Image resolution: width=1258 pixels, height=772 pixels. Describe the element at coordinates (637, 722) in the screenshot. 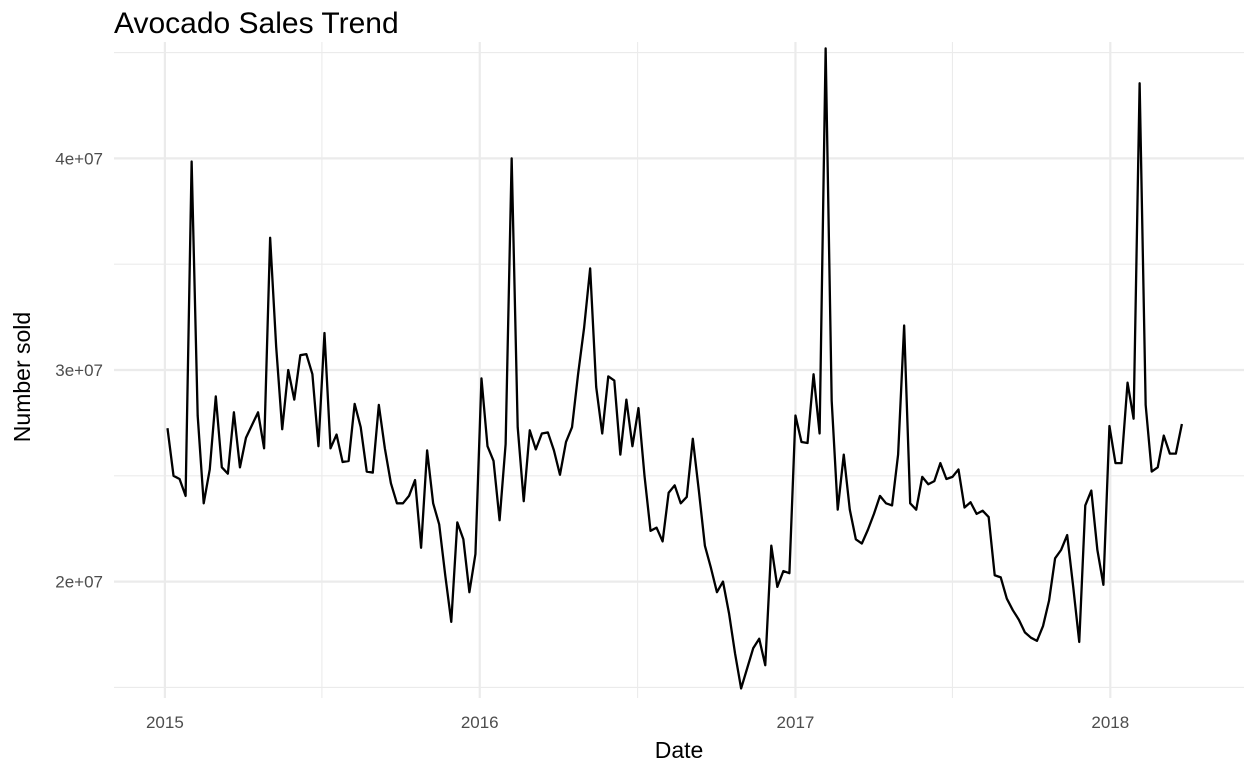

I see `x-tick-labels: 2015 2016 2017 2018` at that location.